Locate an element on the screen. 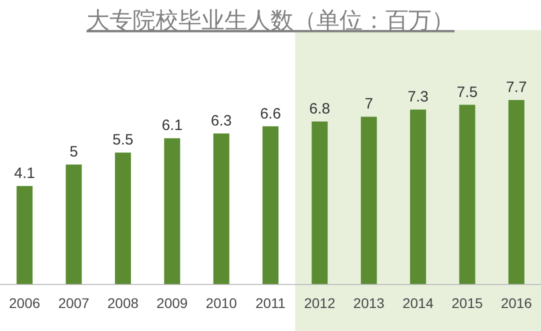 This screenshot has height=331, width=541. x-tick-label: 2008 is located at coordinates (123, 303).